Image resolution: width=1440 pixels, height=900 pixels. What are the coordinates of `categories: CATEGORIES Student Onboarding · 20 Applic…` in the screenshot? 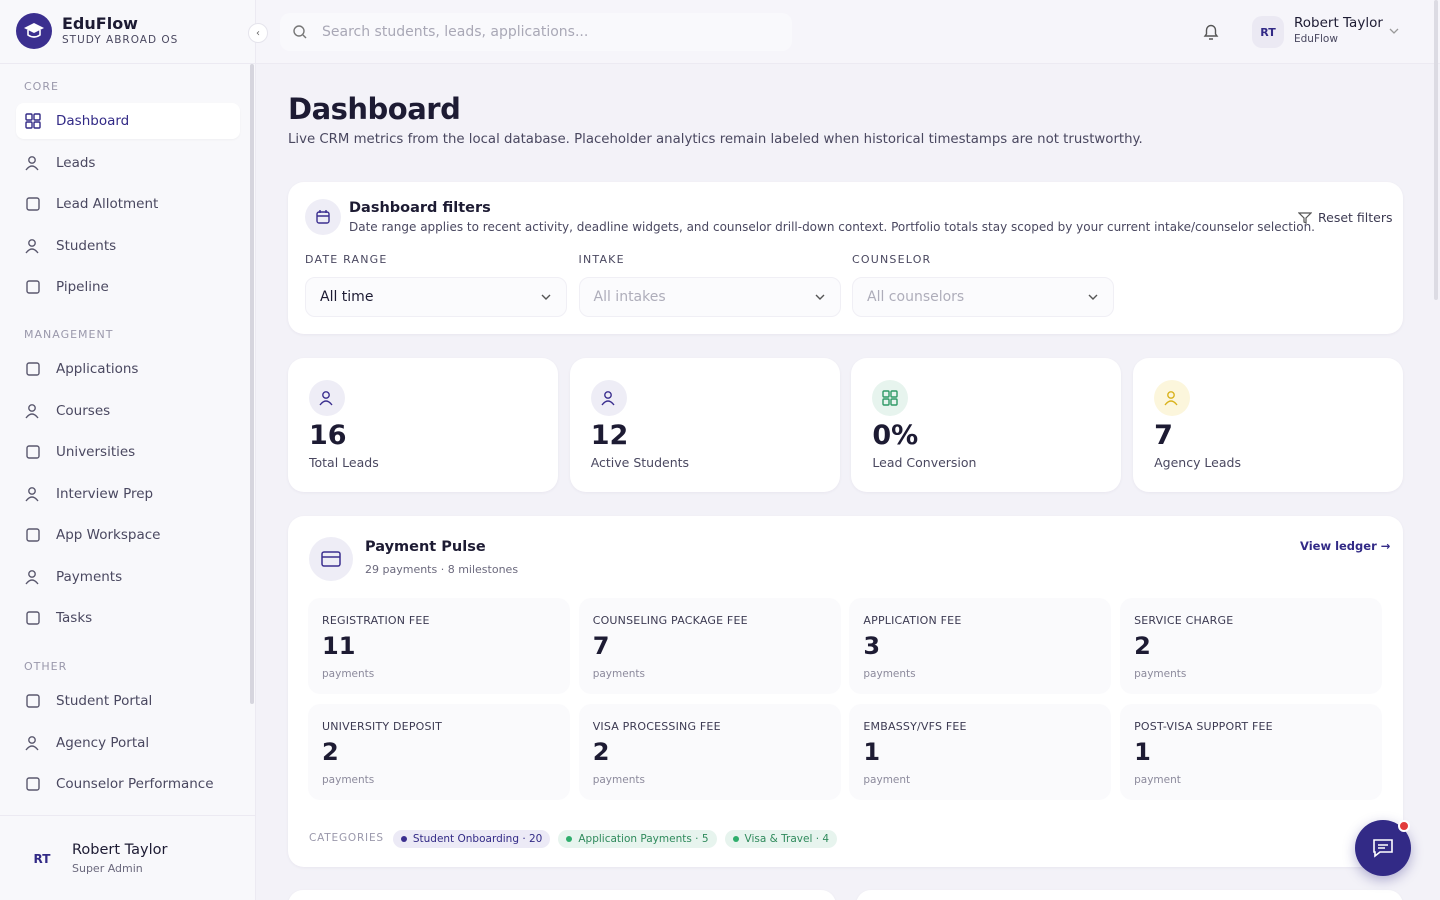 It's located at (577, 837).